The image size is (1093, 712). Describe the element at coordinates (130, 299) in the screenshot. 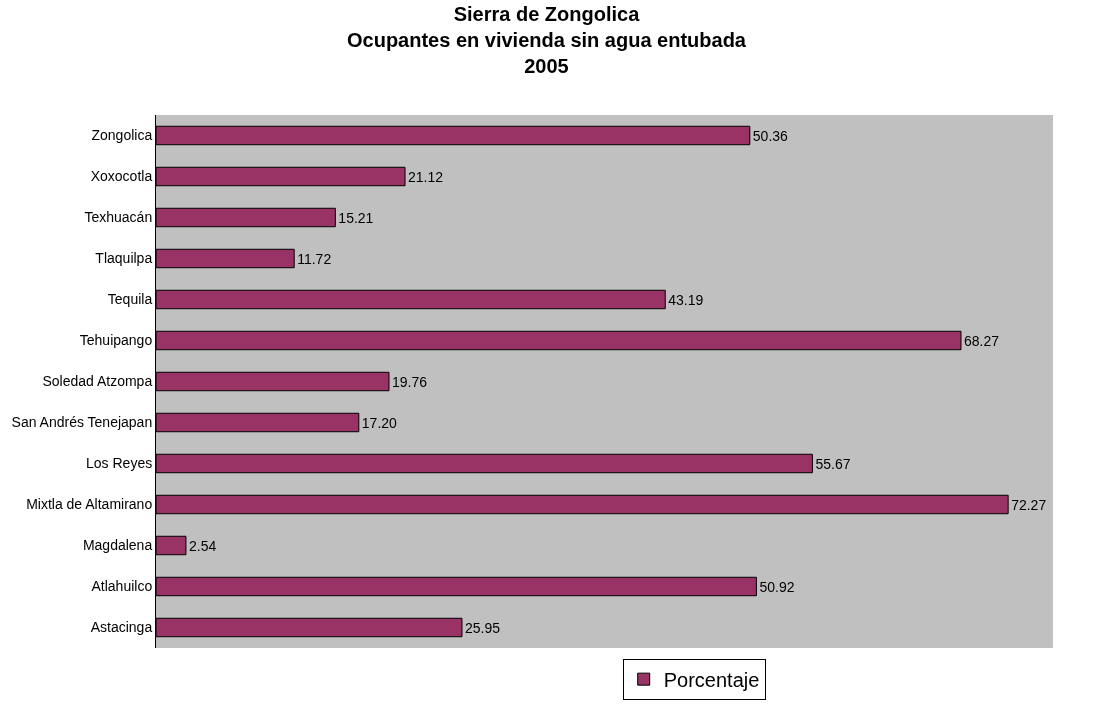

I see `y-tick-label: Tequila` at that location.